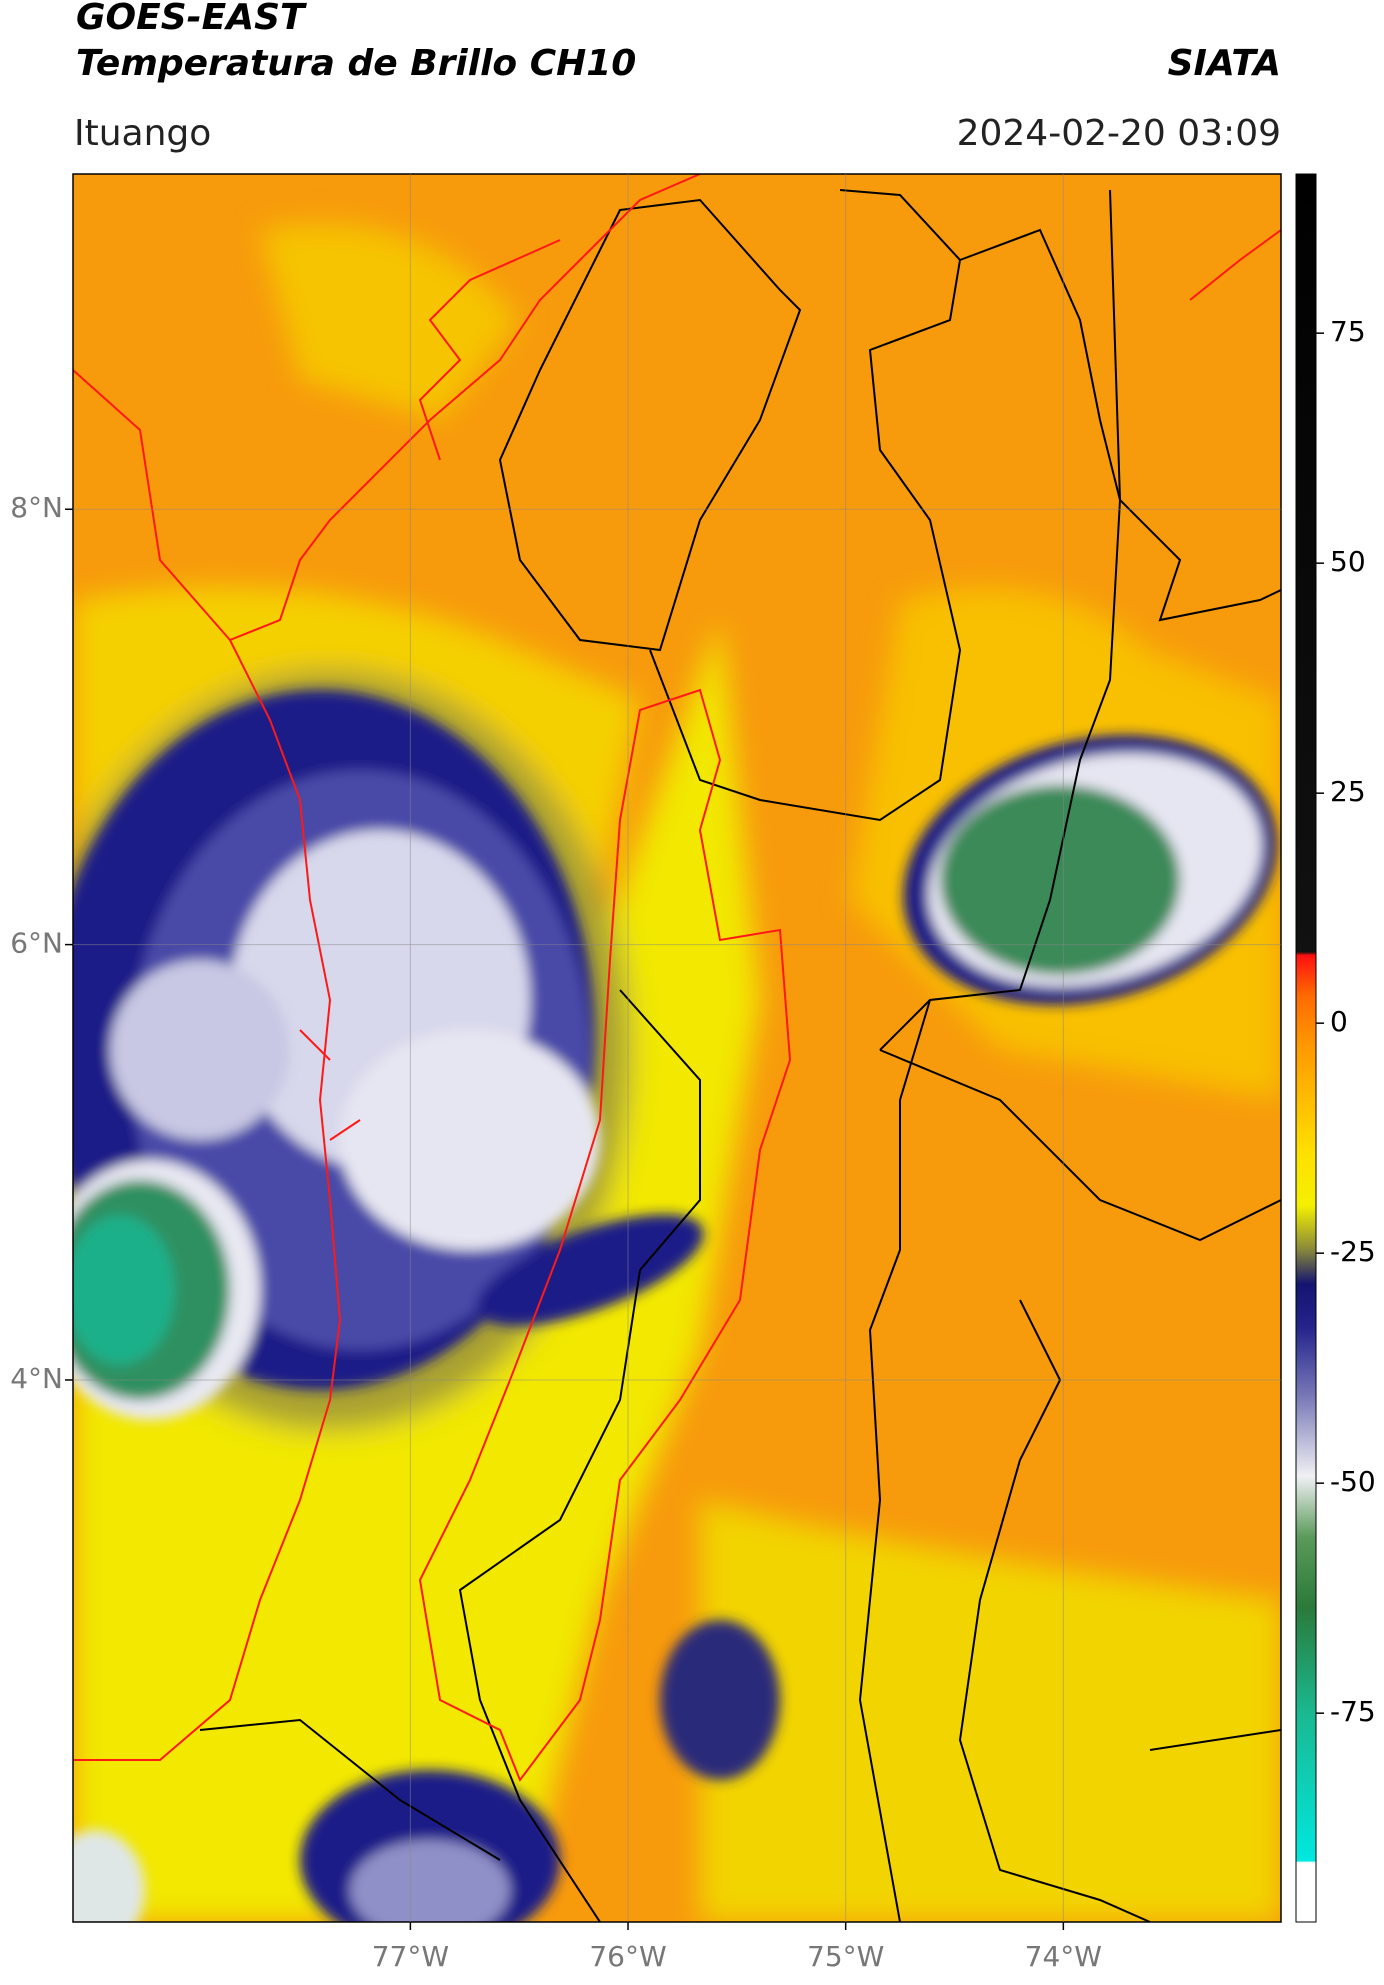 The image size is (1384, 1985). What do you see at coordinates (36, 943) in the screenshot?
I see `lat-tick-label: 6°N` at bounding box center [36, 943].